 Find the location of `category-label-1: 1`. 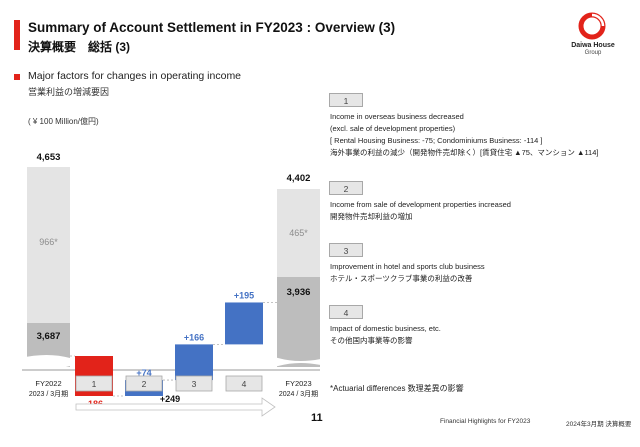

category-label-1: 1 is located at coordinates (94, 384).